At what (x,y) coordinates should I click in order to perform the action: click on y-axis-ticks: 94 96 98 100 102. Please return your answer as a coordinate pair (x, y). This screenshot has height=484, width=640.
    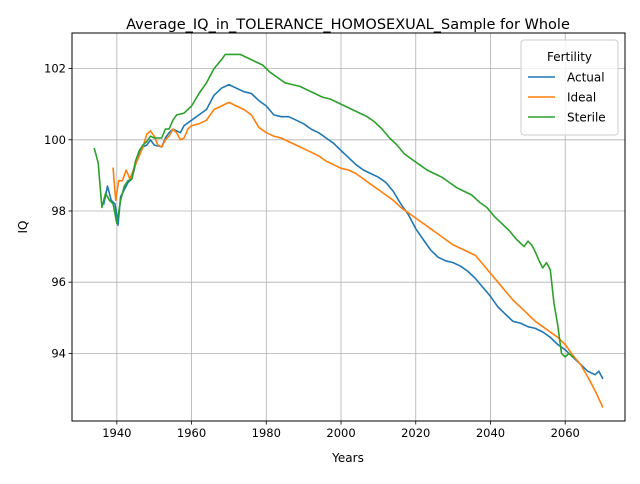
    Looking at the image, I should click on (58, 211).